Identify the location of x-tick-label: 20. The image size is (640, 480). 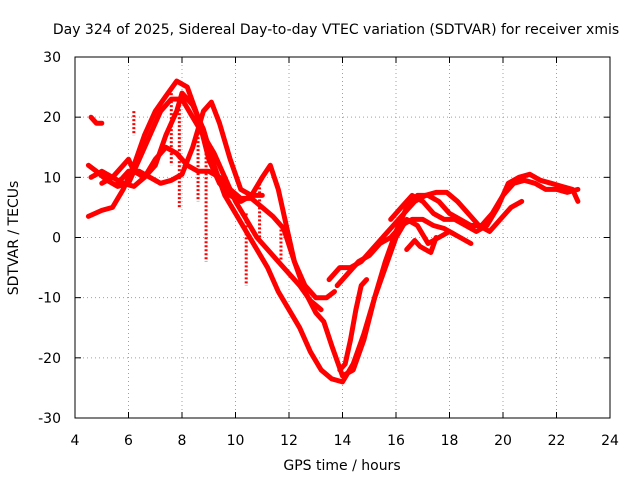
(503, 441).